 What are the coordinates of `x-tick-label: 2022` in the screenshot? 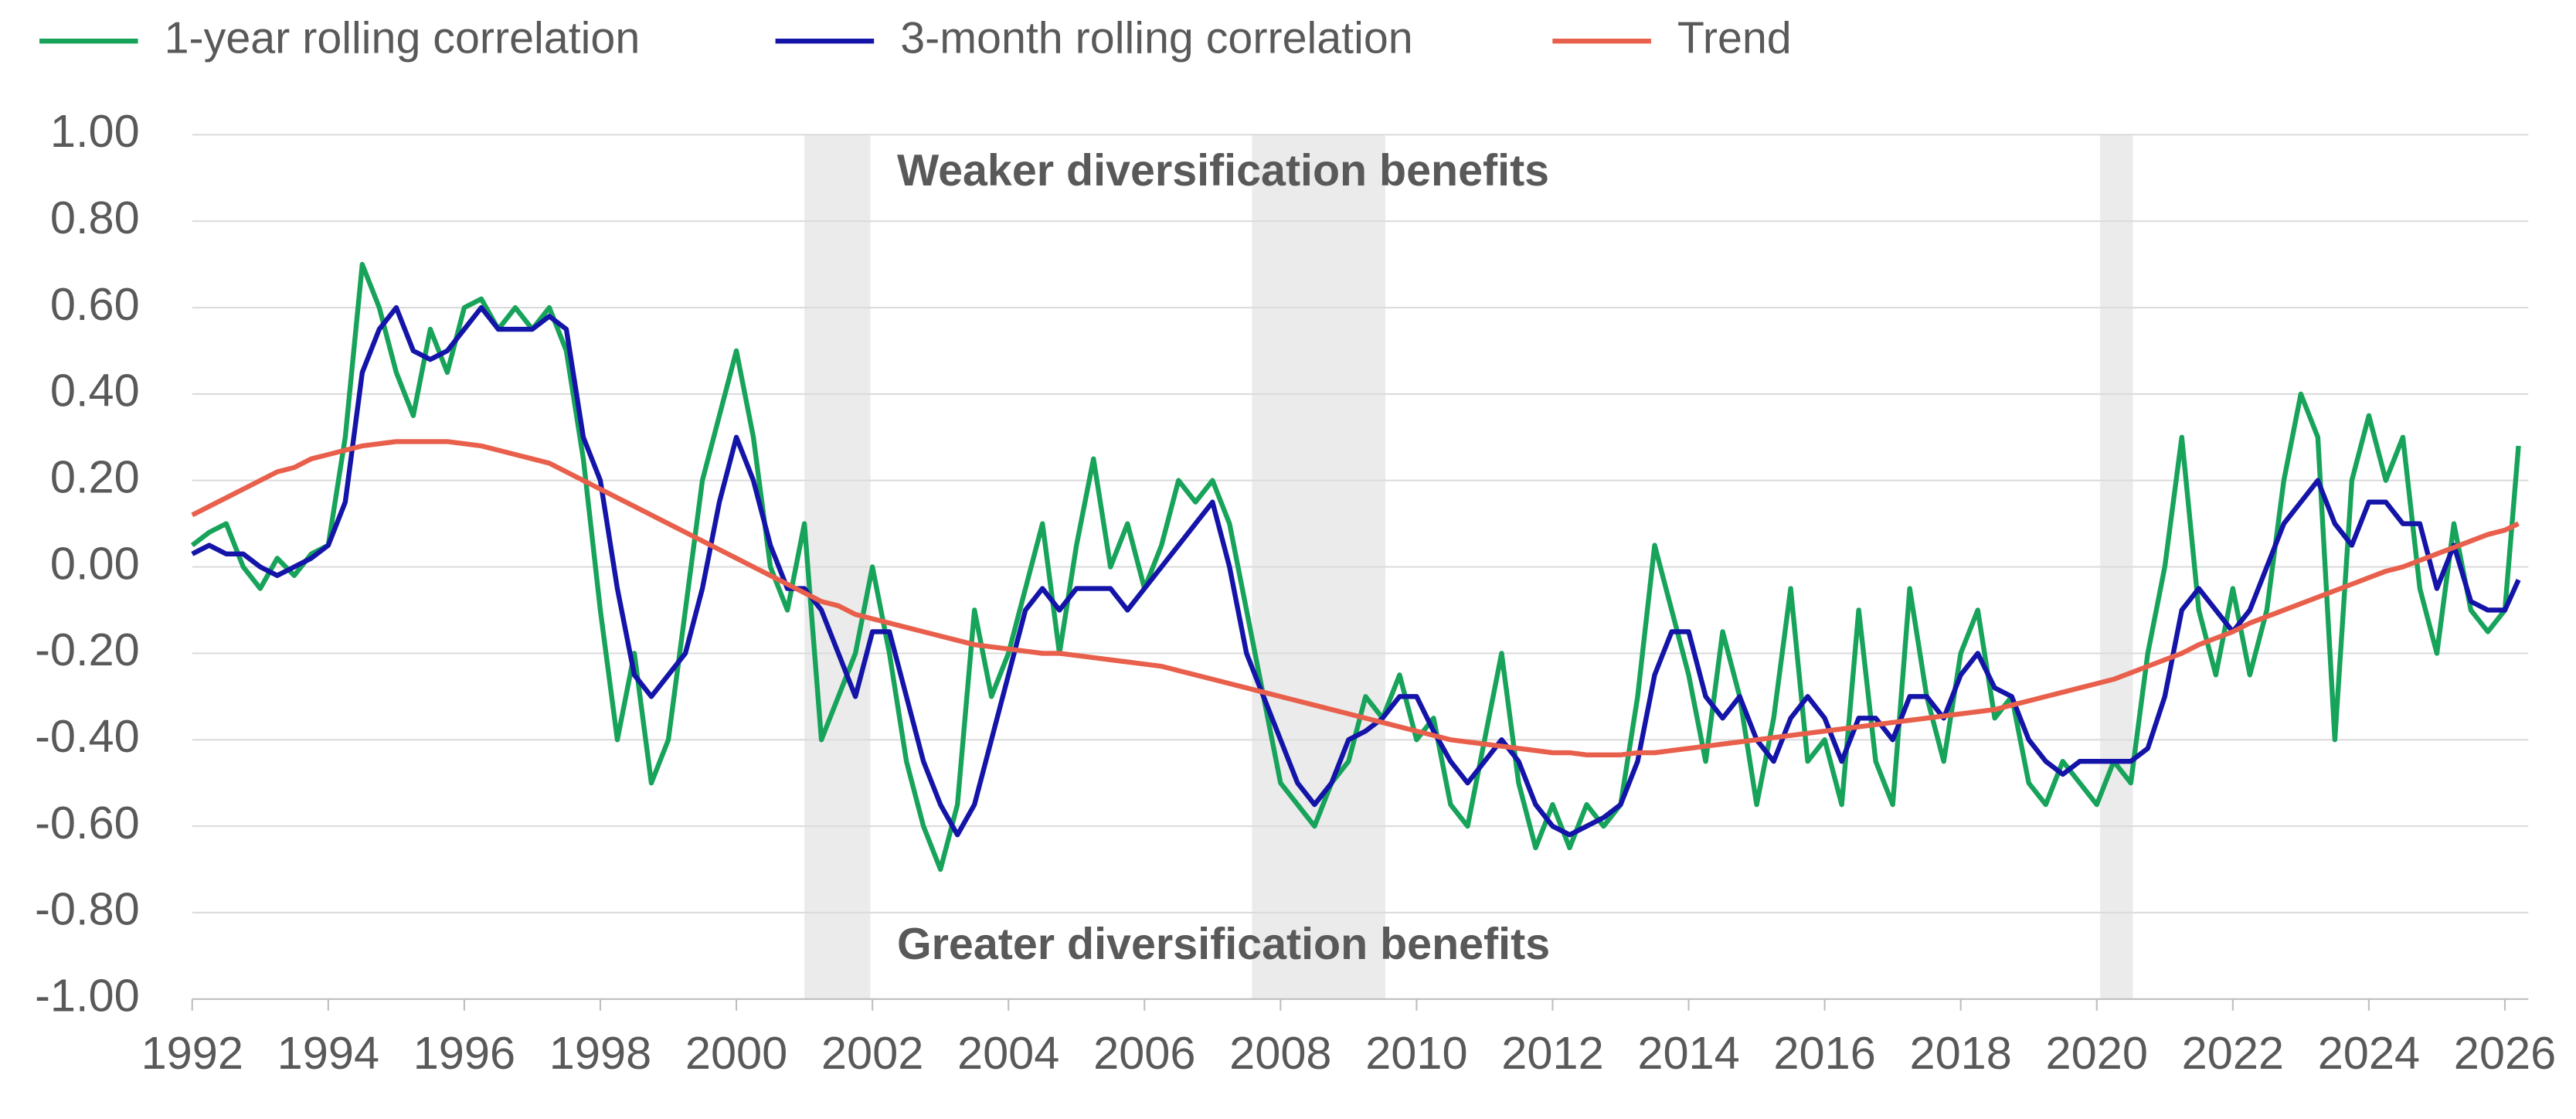 It's located at (2233, 1053).